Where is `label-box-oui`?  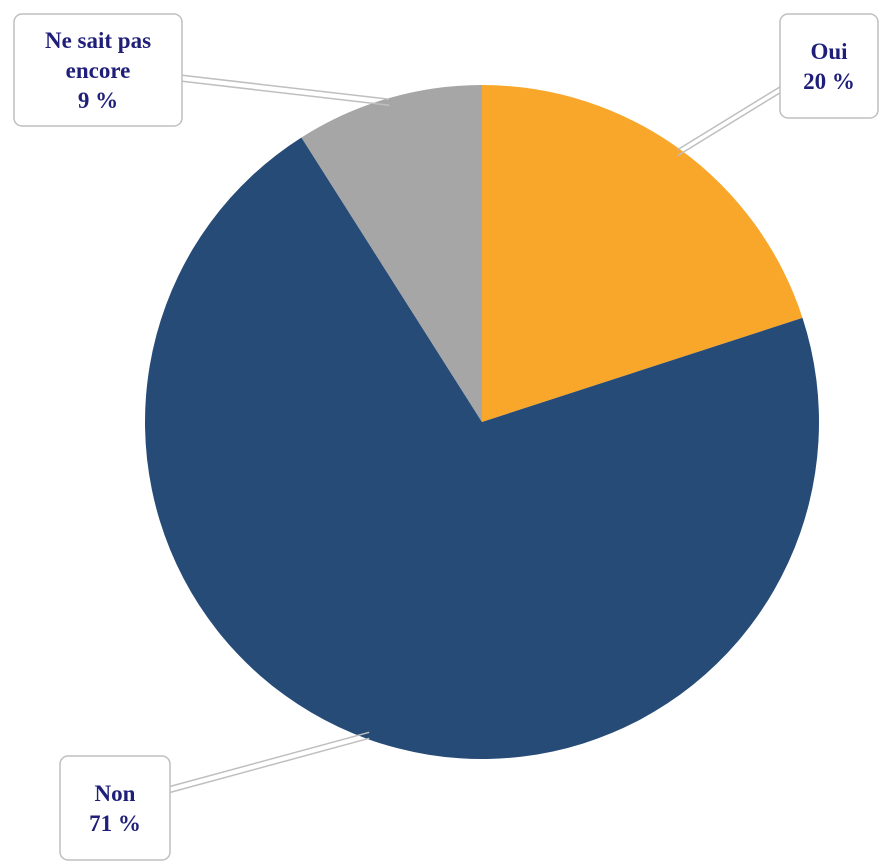
label-box-oui is located at coordinates (829, 66).